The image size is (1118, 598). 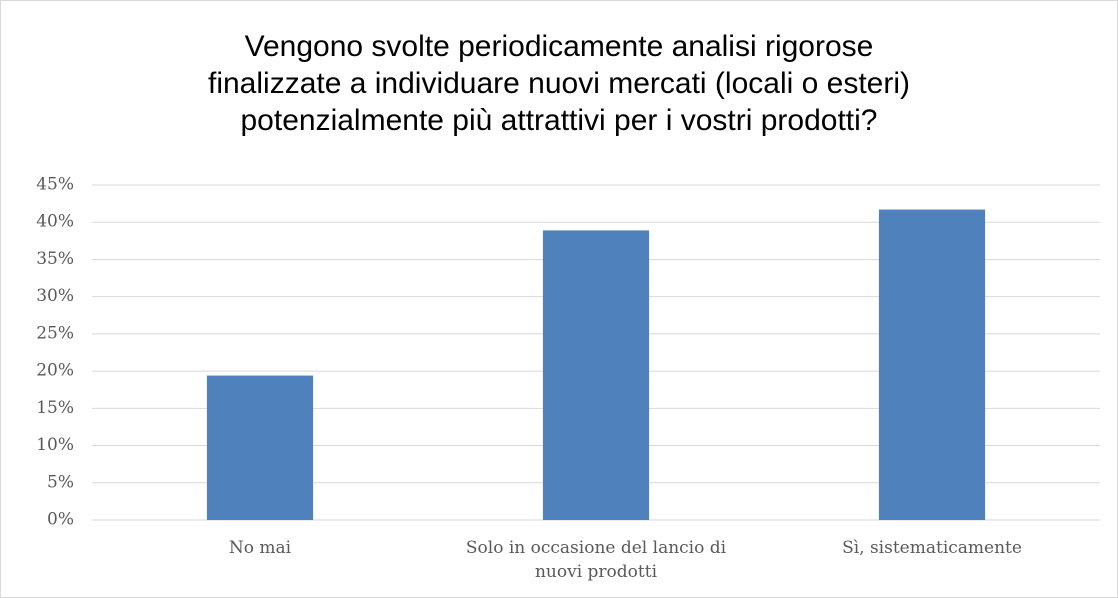 I want to click on y-tick-label: 5%, so click(x=60, y=482).